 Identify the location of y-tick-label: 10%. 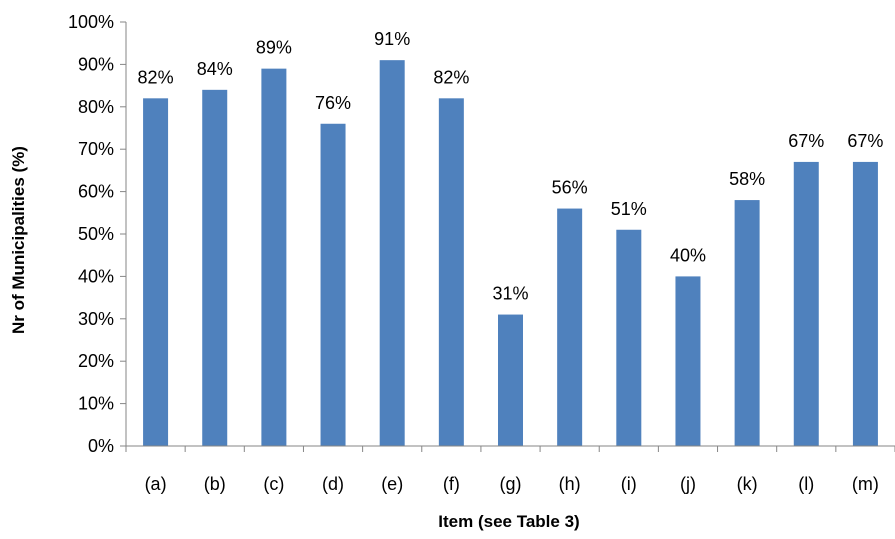
(96, 404).